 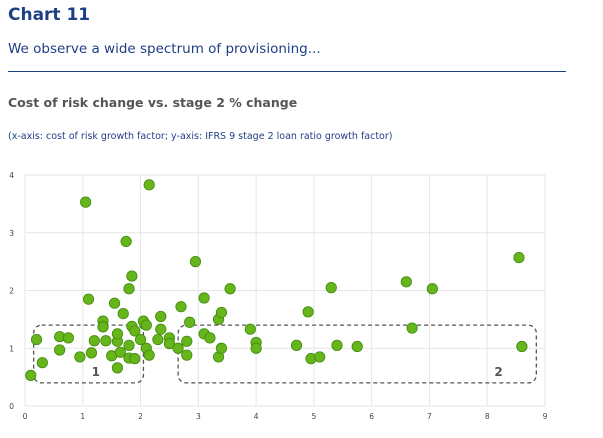 What do you see at coordinates (11, 233) in the screenshot?
I see `y-tick-label: 3` at bounding box center [11, 233].